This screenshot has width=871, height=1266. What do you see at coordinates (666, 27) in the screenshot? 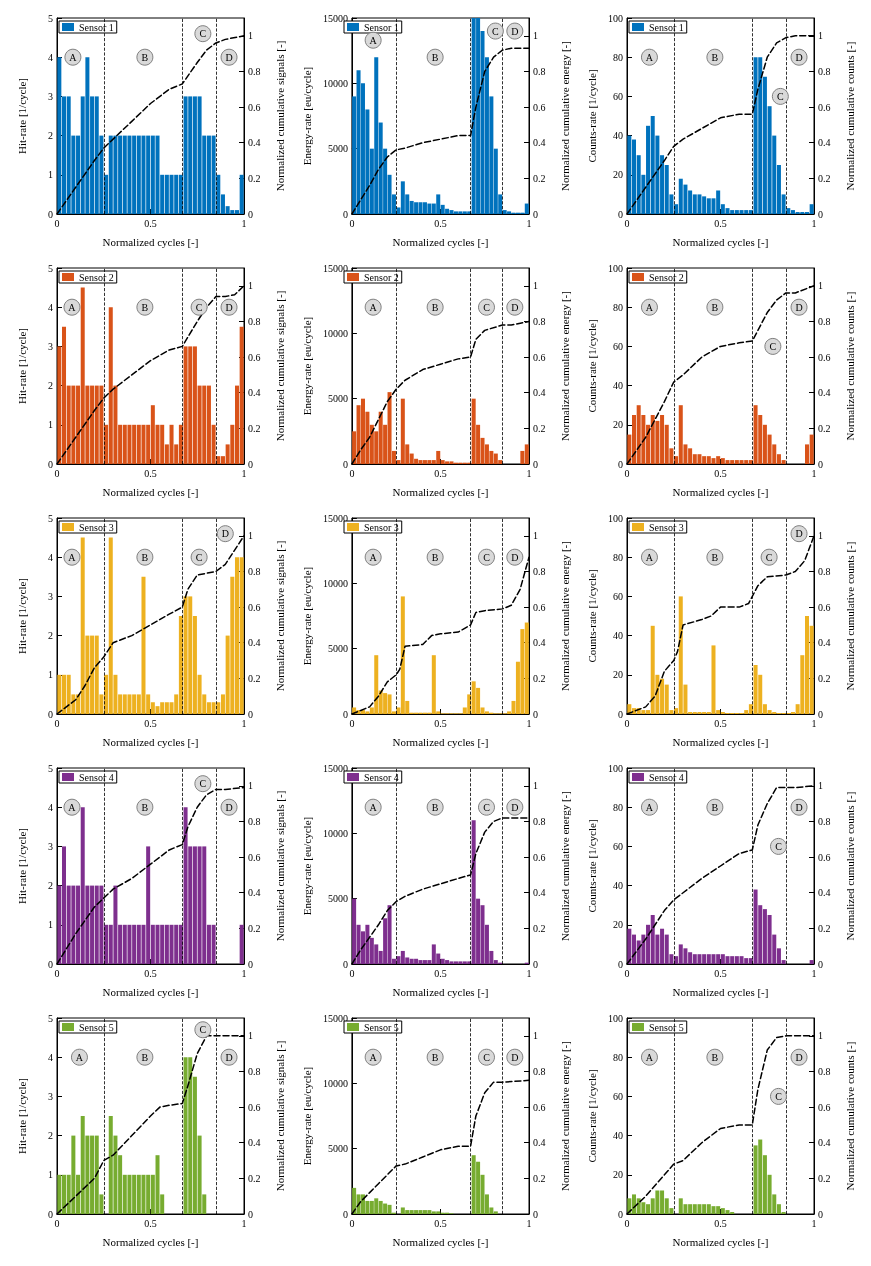
I see `legend-label: Sensor 1` at bounding box center [666, 27].